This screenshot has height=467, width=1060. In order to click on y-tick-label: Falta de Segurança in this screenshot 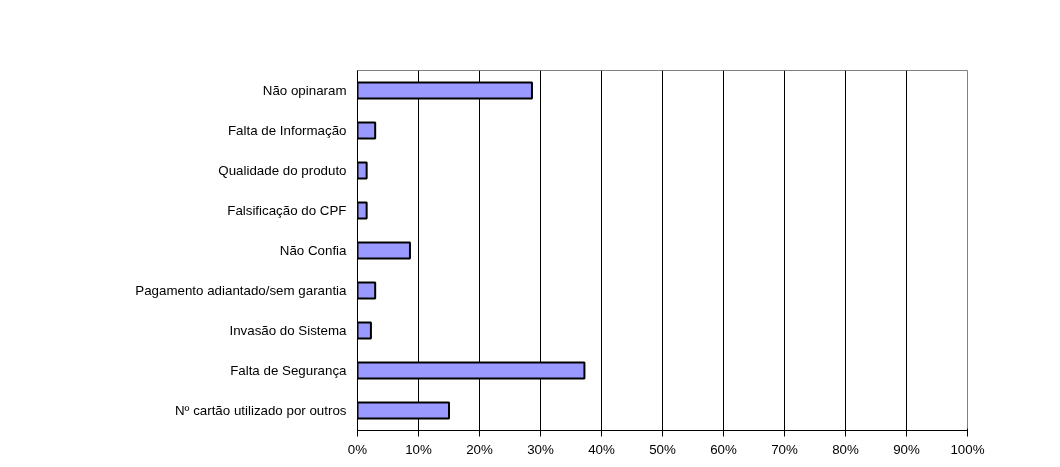, I will do `click(289, 370)`.